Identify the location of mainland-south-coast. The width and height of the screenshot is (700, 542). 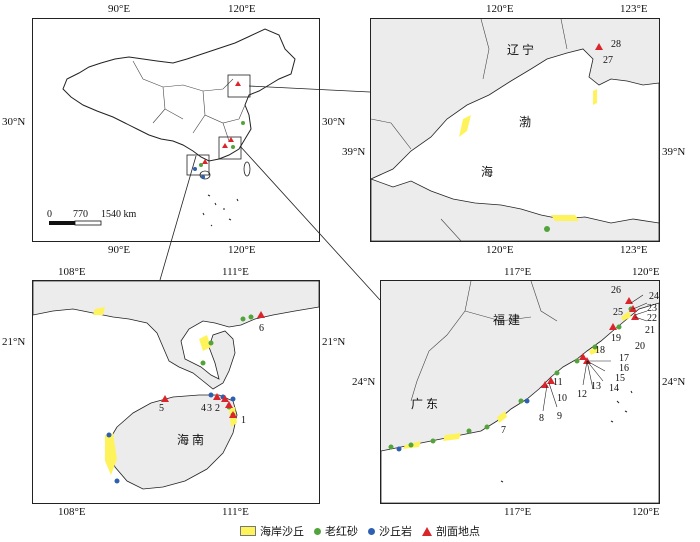
(176, 335).